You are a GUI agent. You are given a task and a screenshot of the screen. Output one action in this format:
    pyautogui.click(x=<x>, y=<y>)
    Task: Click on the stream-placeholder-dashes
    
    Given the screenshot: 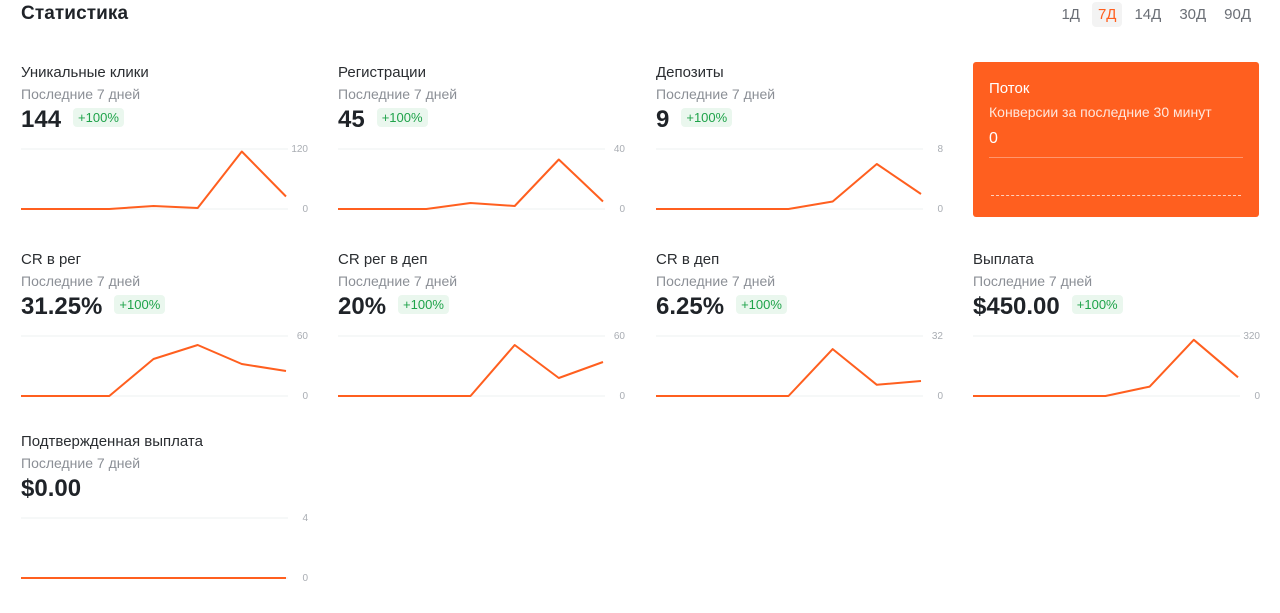 What is the action you would take?
    pyautogui.click(x=1116, y=195)
    